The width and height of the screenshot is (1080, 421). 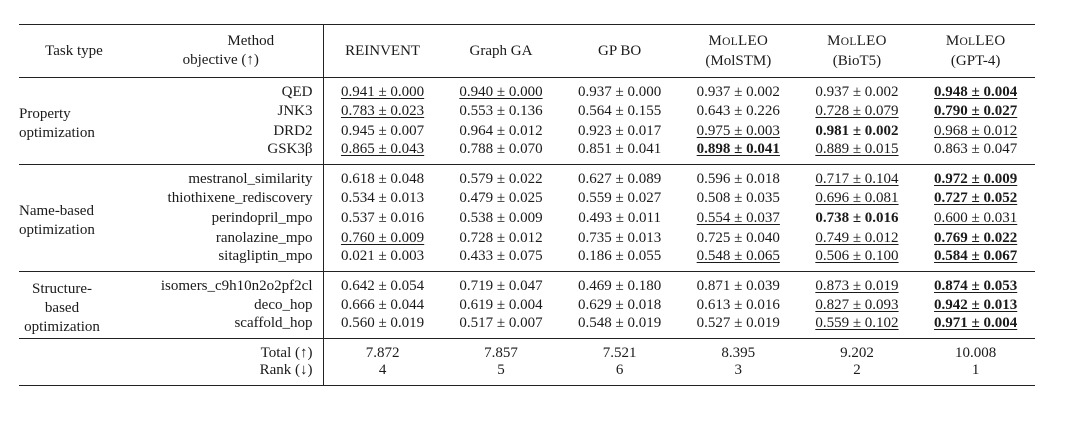 I want to click on method-name: Graph GA, so click(x=501, y=50).